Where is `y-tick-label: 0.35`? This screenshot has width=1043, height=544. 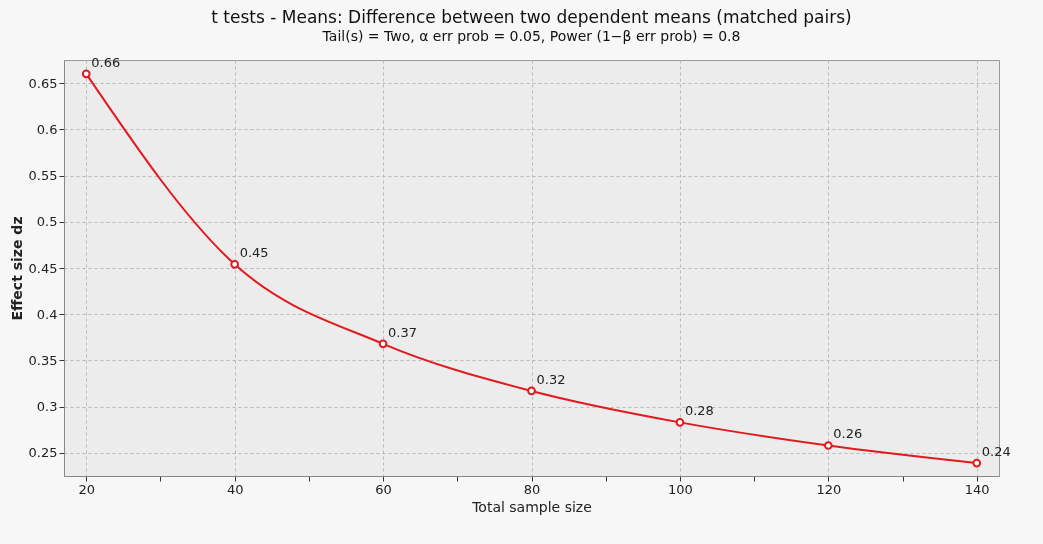 y-tick-label: 0.35 is located at coordinates (43, 360).